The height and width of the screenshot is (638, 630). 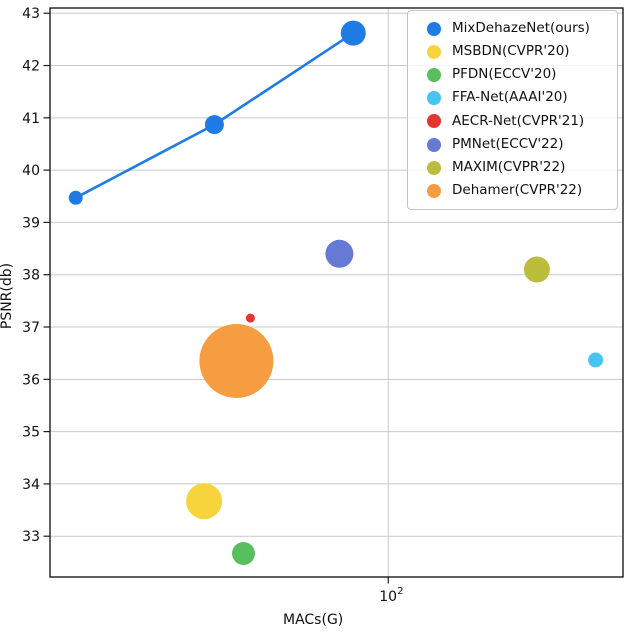 I want to click on x-tick-label: 102, so click(x=391, y=595).